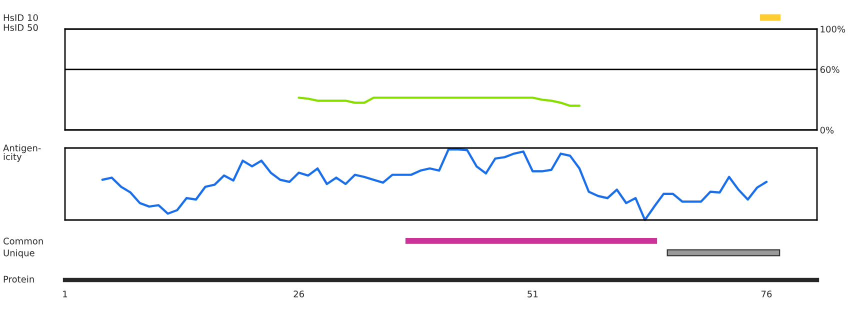 The height and width of the screenshot is (320, 850). What do you see at coordinates (827, 130) in the screenshot?
I see `y-tick-label: 0%` at bounding box center [827, 130].